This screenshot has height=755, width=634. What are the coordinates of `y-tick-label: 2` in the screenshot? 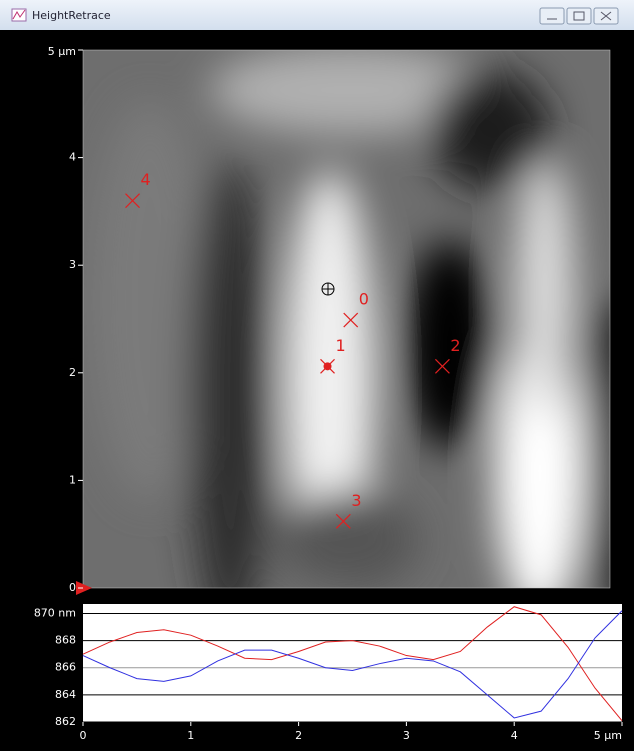 It's located at (72, 372).